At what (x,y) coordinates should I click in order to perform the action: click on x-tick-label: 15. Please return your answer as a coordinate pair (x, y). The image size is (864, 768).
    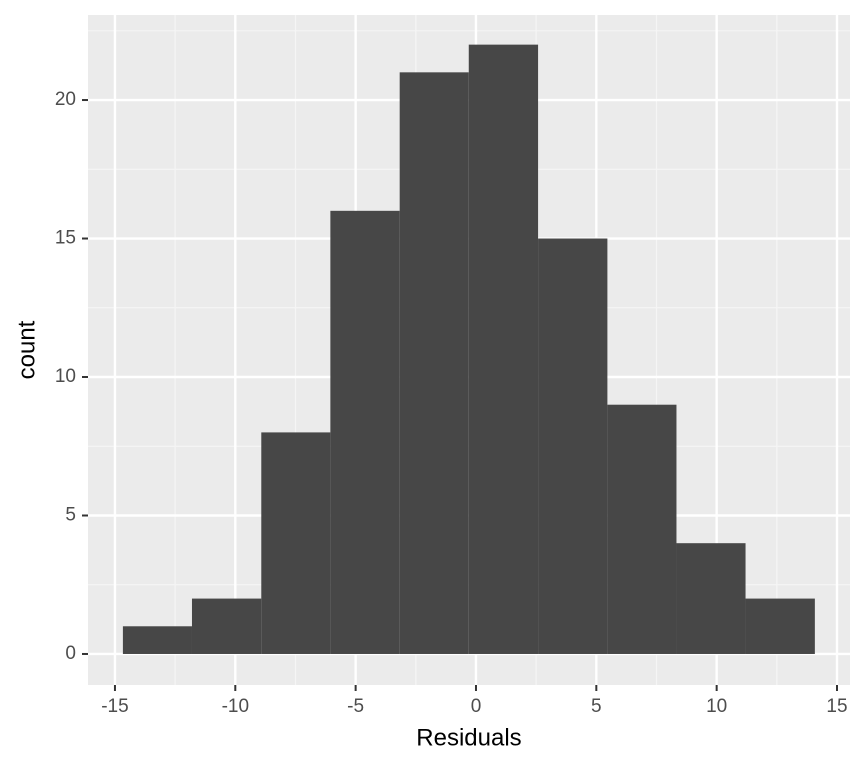
    Looking at the image, I should click on (836, 706).